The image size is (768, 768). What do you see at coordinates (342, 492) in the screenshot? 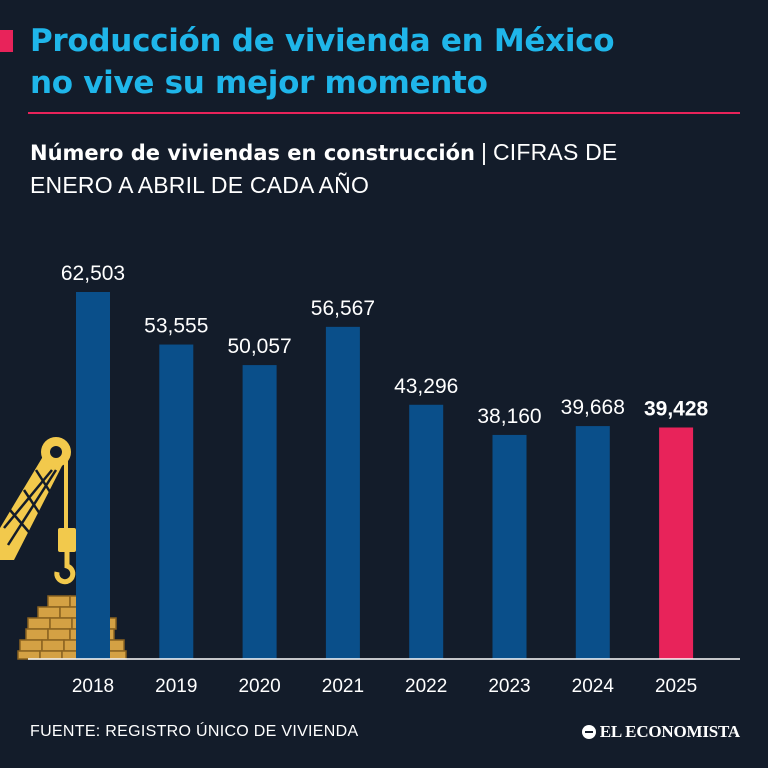
I see `bar-2021` at bounding box center [342, 492].